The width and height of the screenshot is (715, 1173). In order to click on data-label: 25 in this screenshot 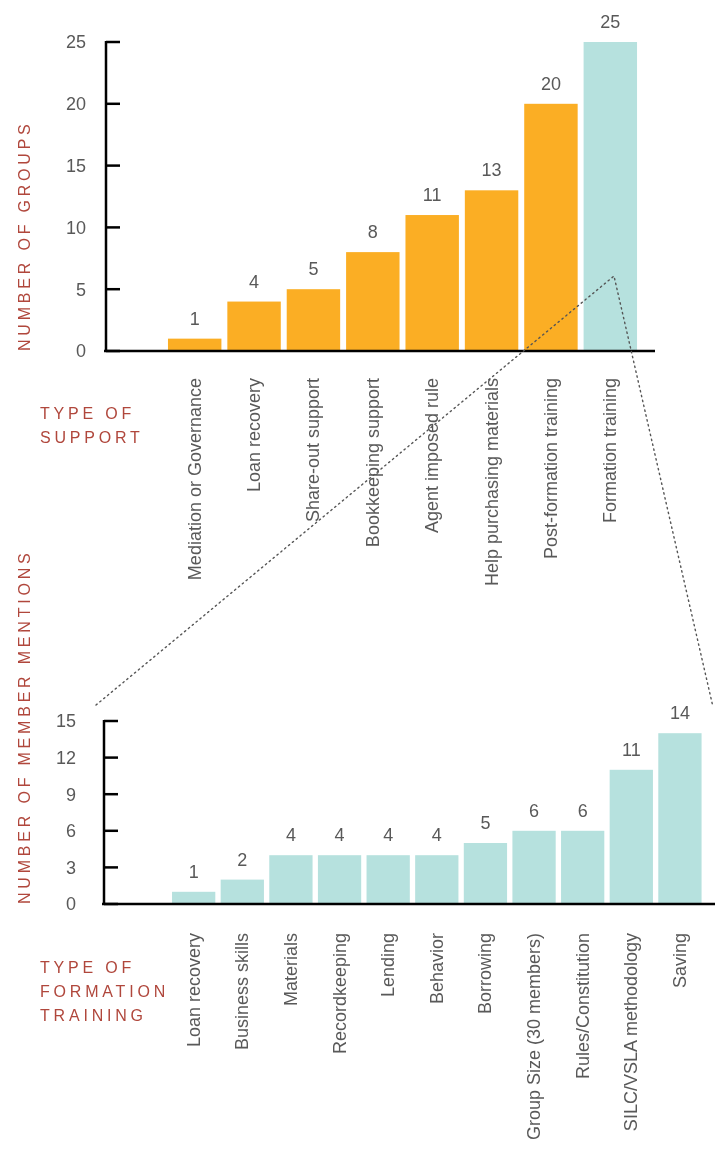, I will do `click(610, 22)`.